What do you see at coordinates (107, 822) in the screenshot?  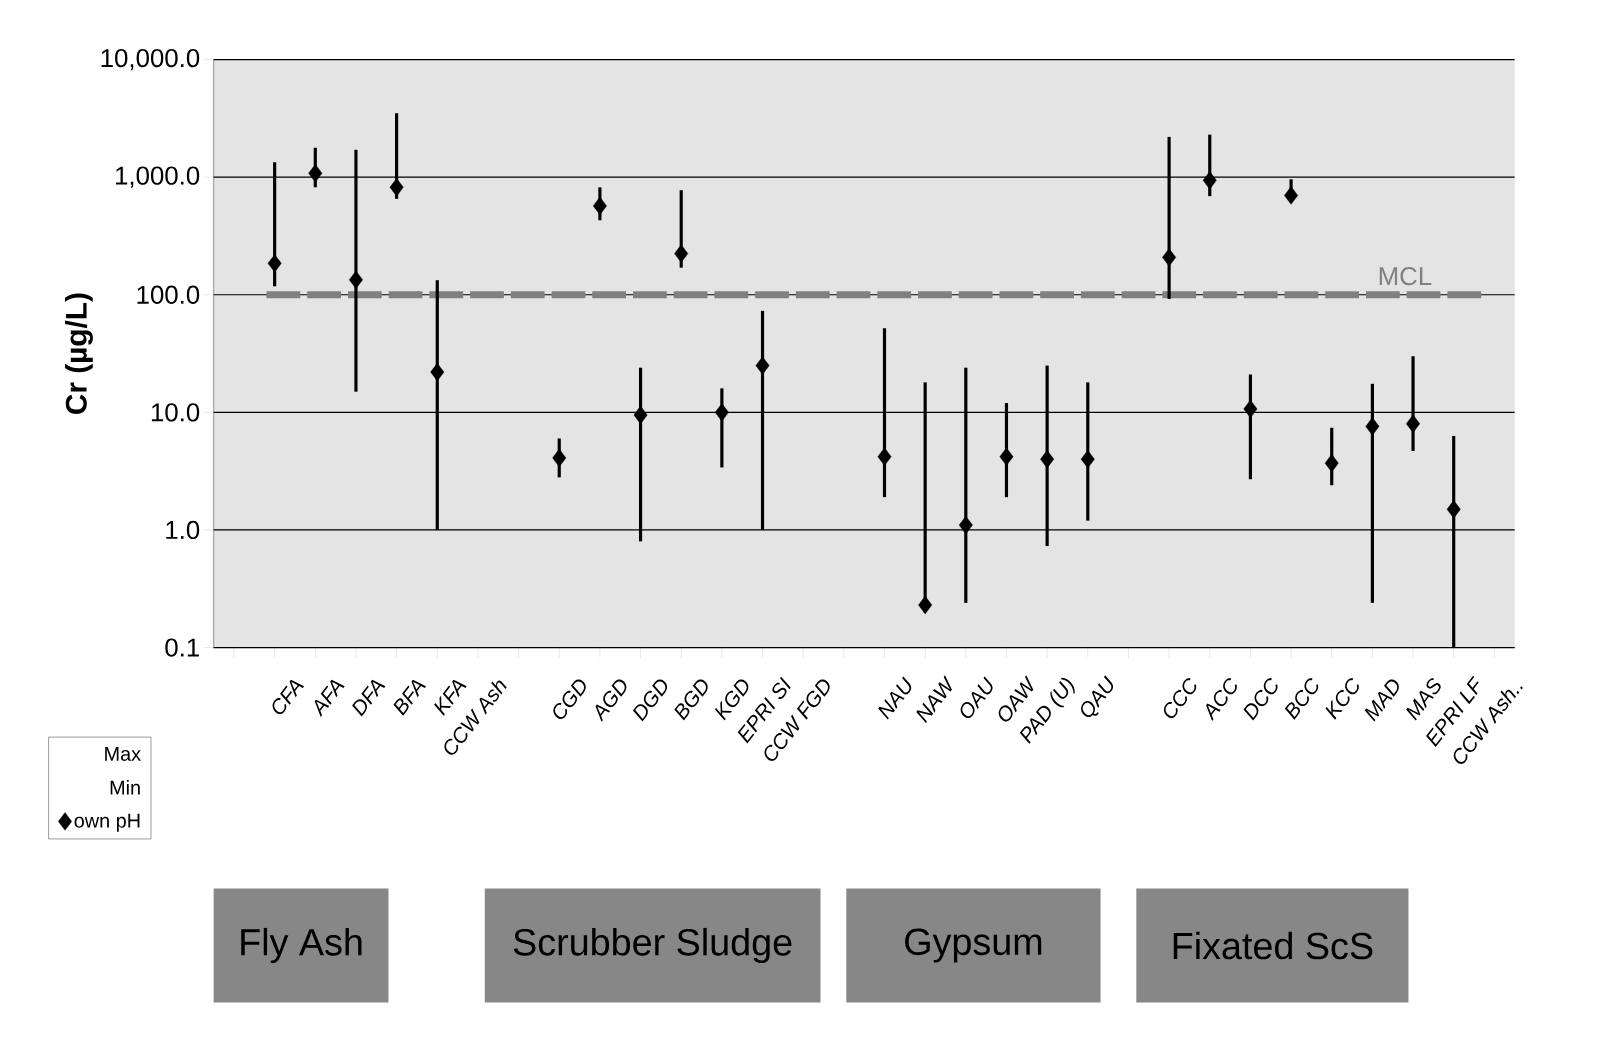 I see `legend-label: own pH` at bounding box center [107, 822].